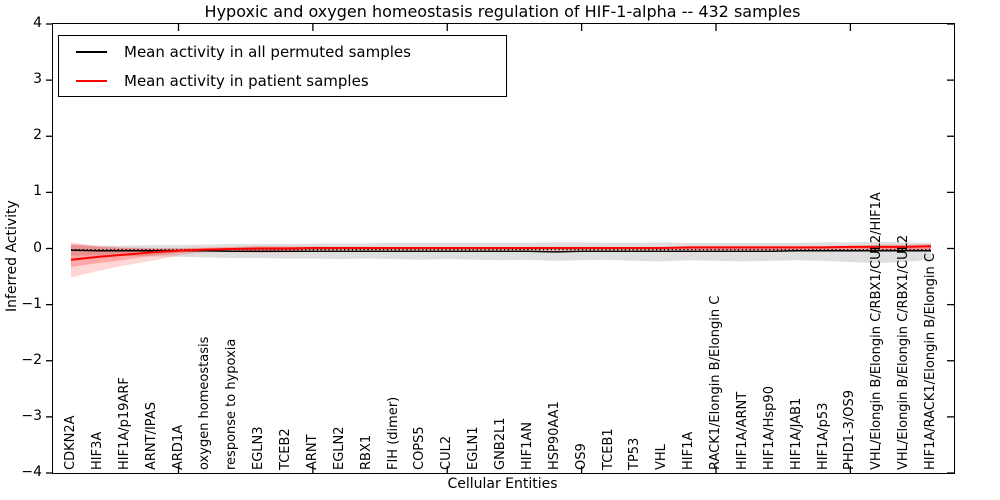 The width and height of the screenshot is (1000, 500). Describe the element at coordinates (151, 436) in the screenshot. I see `x-category-label: ARNT/IPAS` at that location.